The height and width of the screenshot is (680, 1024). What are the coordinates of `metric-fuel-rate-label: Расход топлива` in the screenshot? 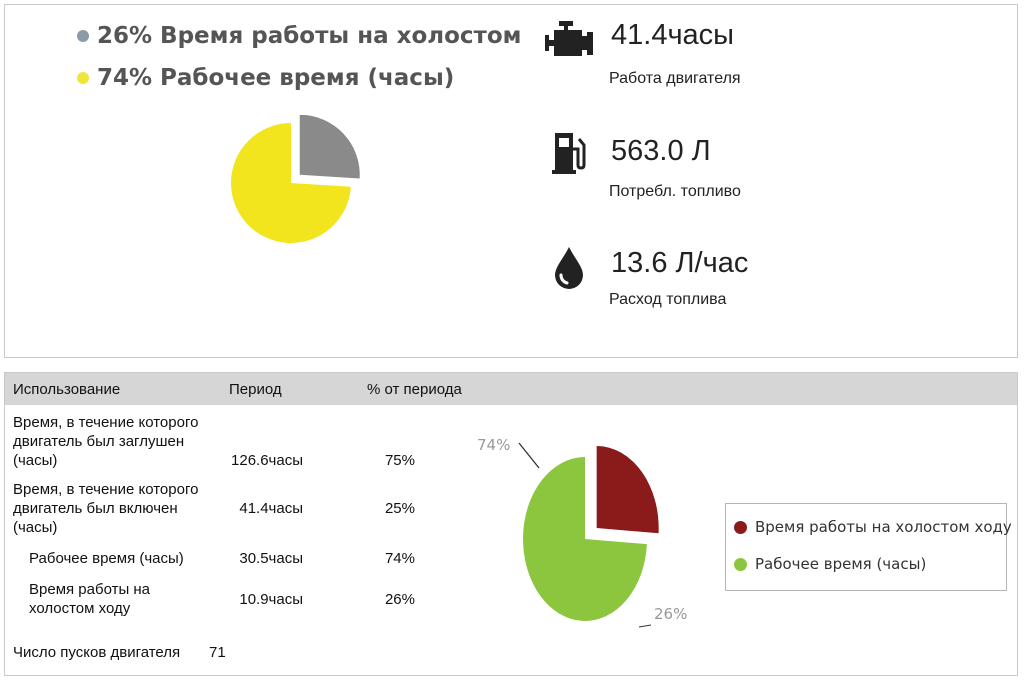 It's located at (668, 299).